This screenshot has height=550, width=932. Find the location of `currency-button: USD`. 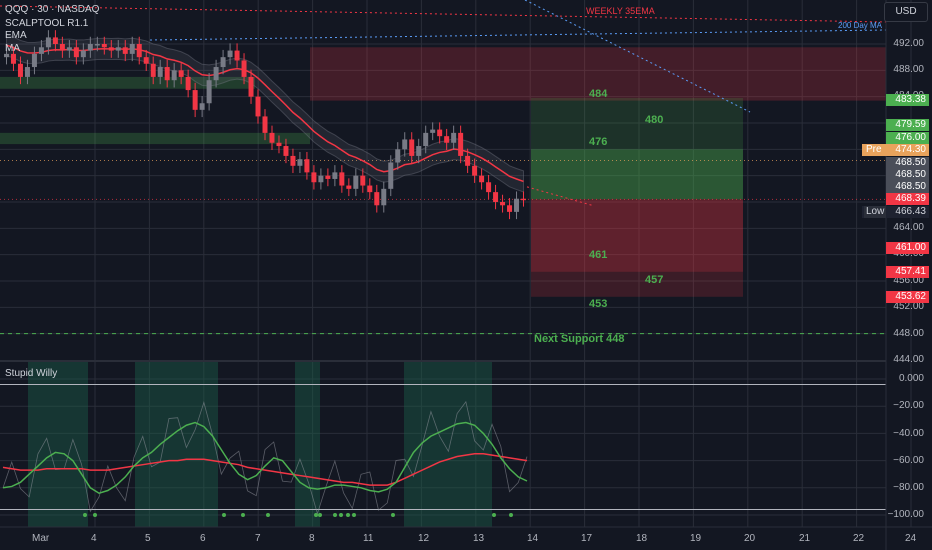

currency-button: USD is located at coordinates (906, 12).